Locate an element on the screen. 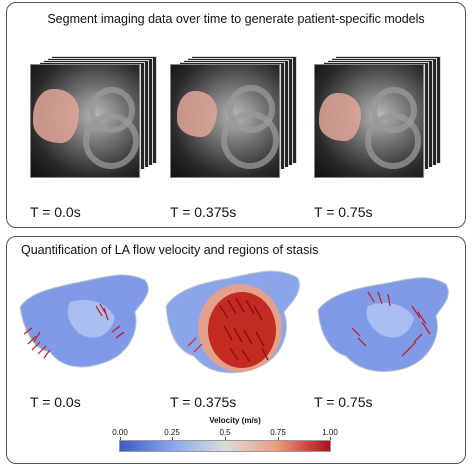  la-flow-map-t0 is located at coordinates (84, 321).